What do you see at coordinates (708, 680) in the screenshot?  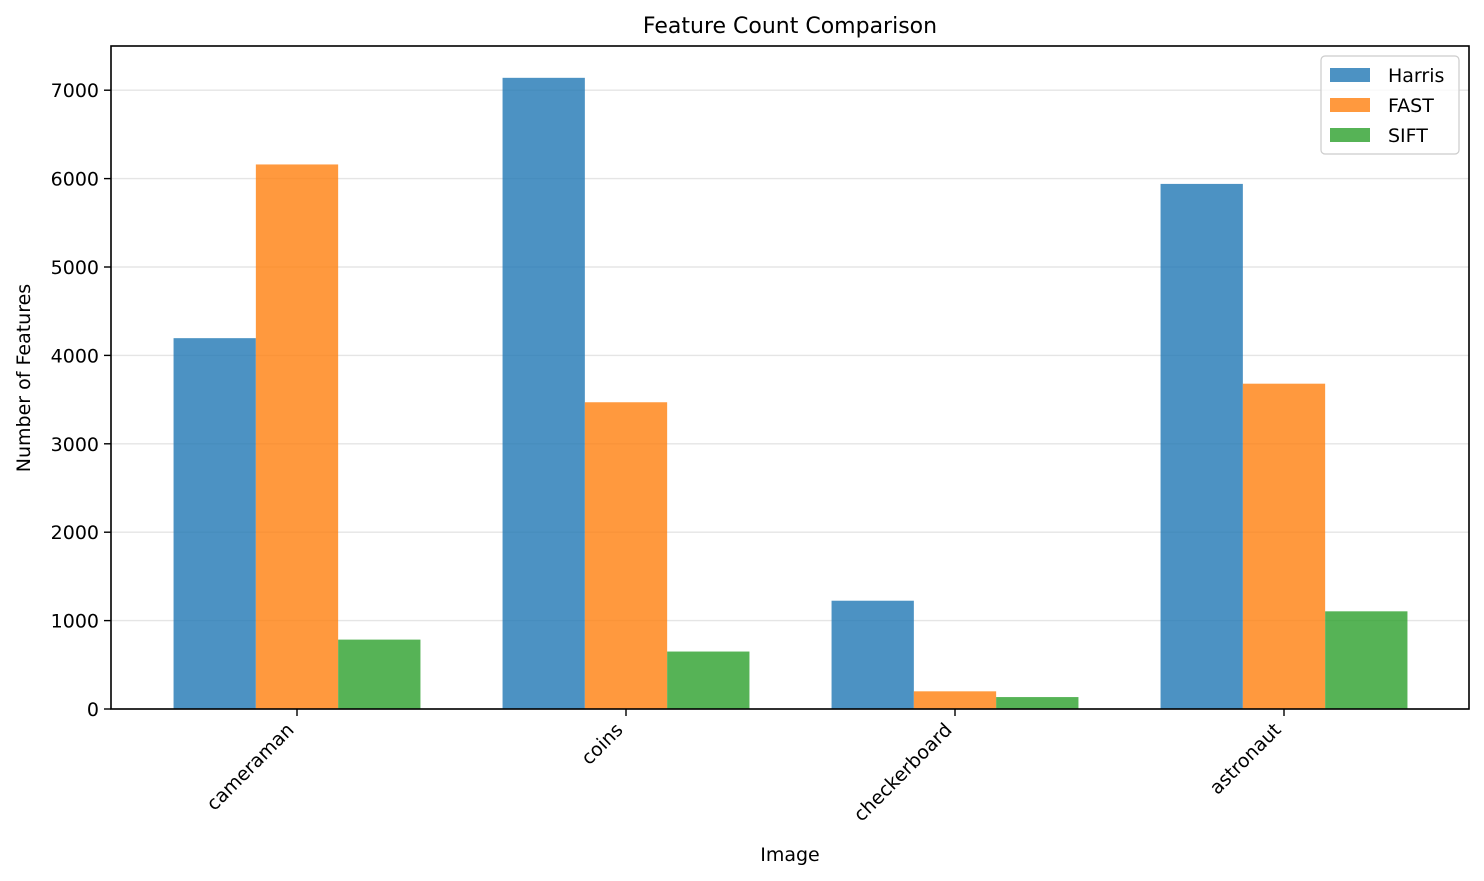 I see `bar-sift-coins` at bounding box center [708, 680].